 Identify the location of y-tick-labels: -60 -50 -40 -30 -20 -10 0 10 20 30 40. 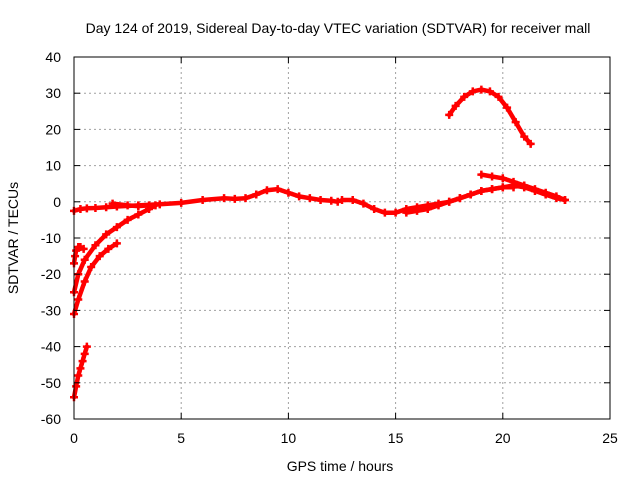
(51, 238).